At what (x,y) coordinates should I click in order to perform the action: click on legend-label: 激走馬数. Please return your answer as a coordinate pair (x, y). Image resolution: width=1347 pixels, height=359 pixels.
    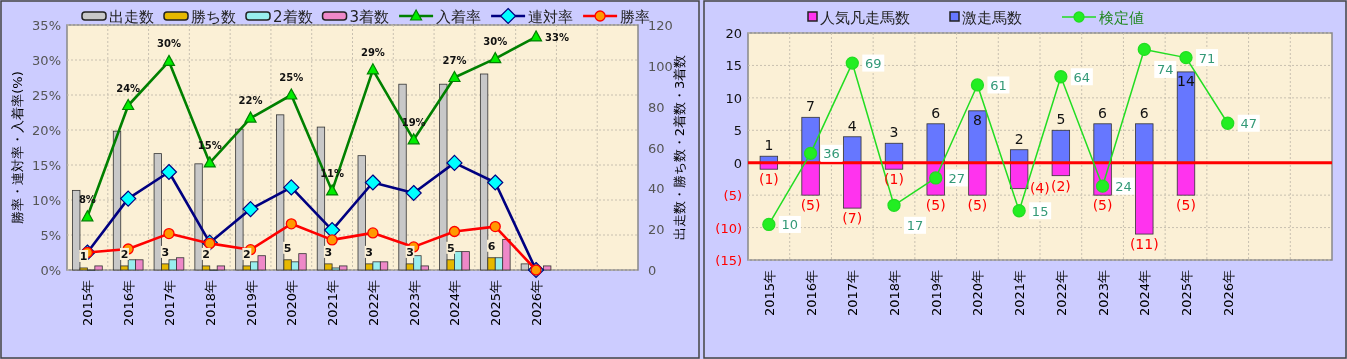
    Looking at the image, I should click on (992, 18).